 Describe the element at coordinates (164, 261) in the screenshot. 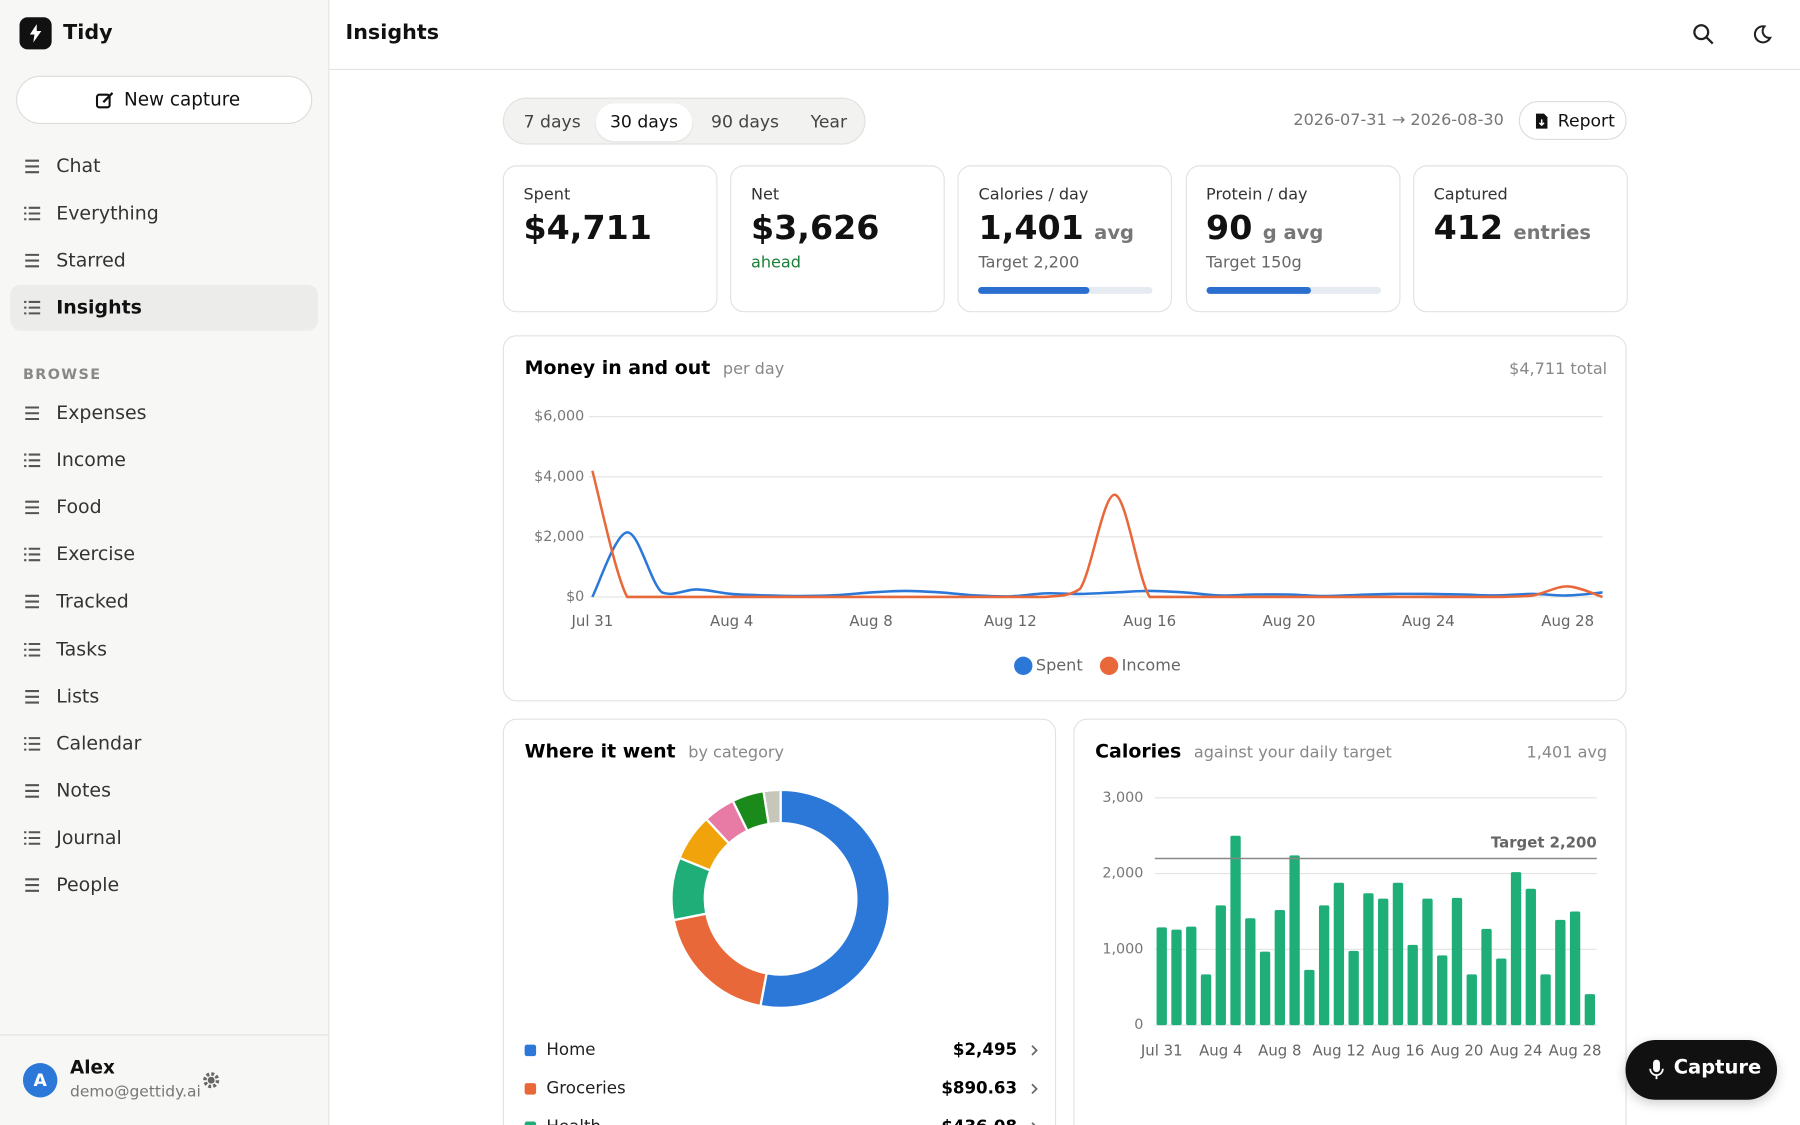

I see `nav-item: Starred` at that location.